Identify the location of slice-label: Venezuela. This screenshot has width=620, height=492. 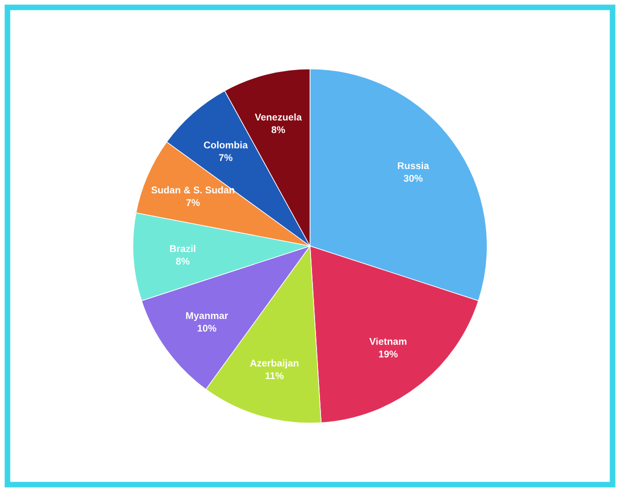
(278, 117).